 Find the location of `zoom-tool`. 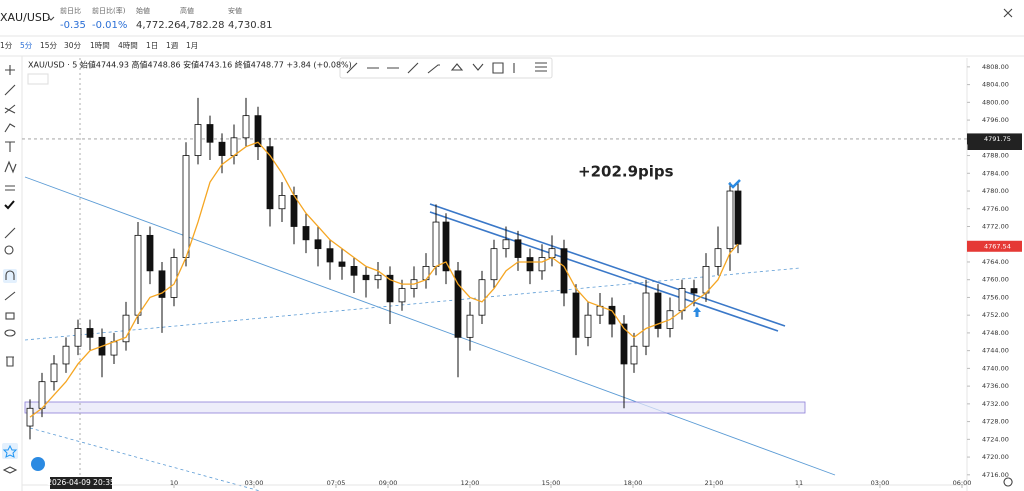

zoom-tool is located at coordinates (9, 250).